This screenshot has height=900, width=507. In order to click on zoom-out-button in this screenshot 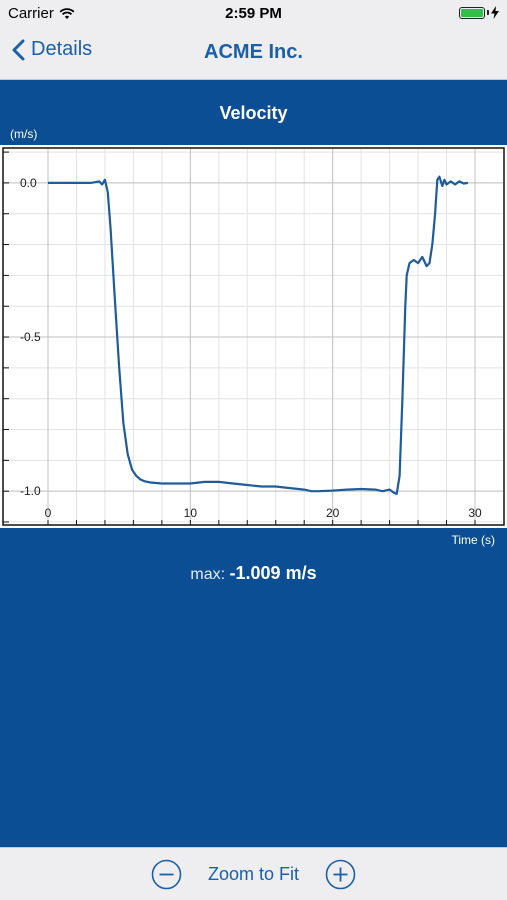, I will do `click(166, 877)`.